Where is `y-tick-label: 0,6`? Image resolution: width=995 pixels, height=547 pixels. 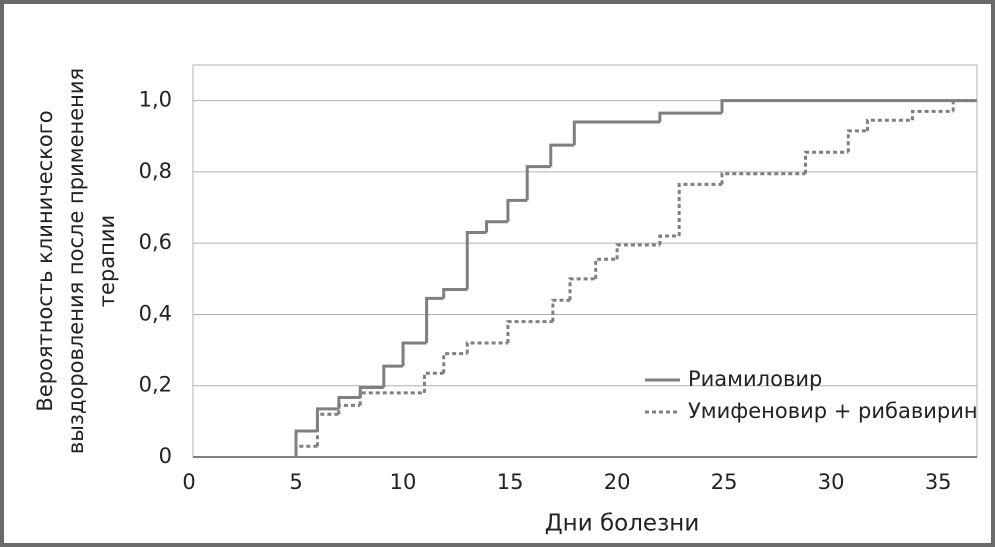
y-tick-label: 0,6 is located at coordinates (155, 242).